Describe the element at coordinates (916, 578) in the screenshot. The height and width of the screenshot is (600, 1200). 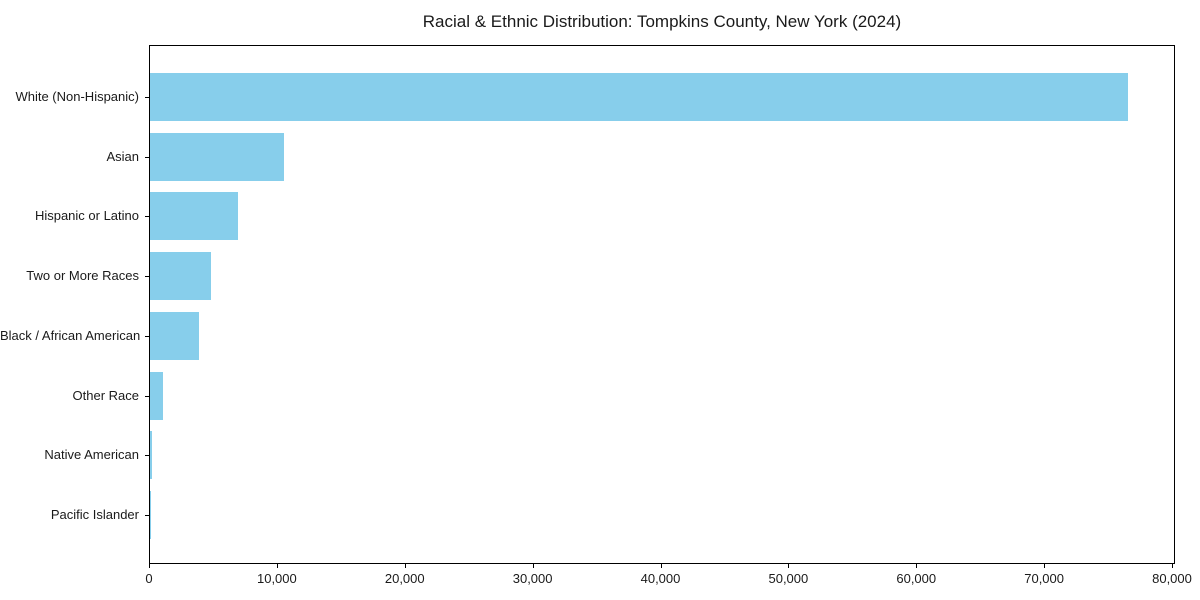
I see `x-tick-label: 60,000` at that location.